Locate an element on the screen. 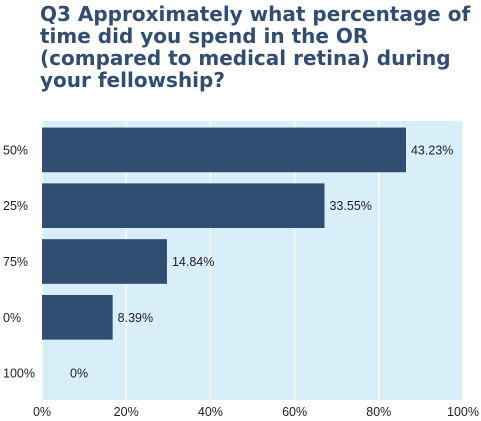  value-label: 33.55% is located at coordinates (350, 206).